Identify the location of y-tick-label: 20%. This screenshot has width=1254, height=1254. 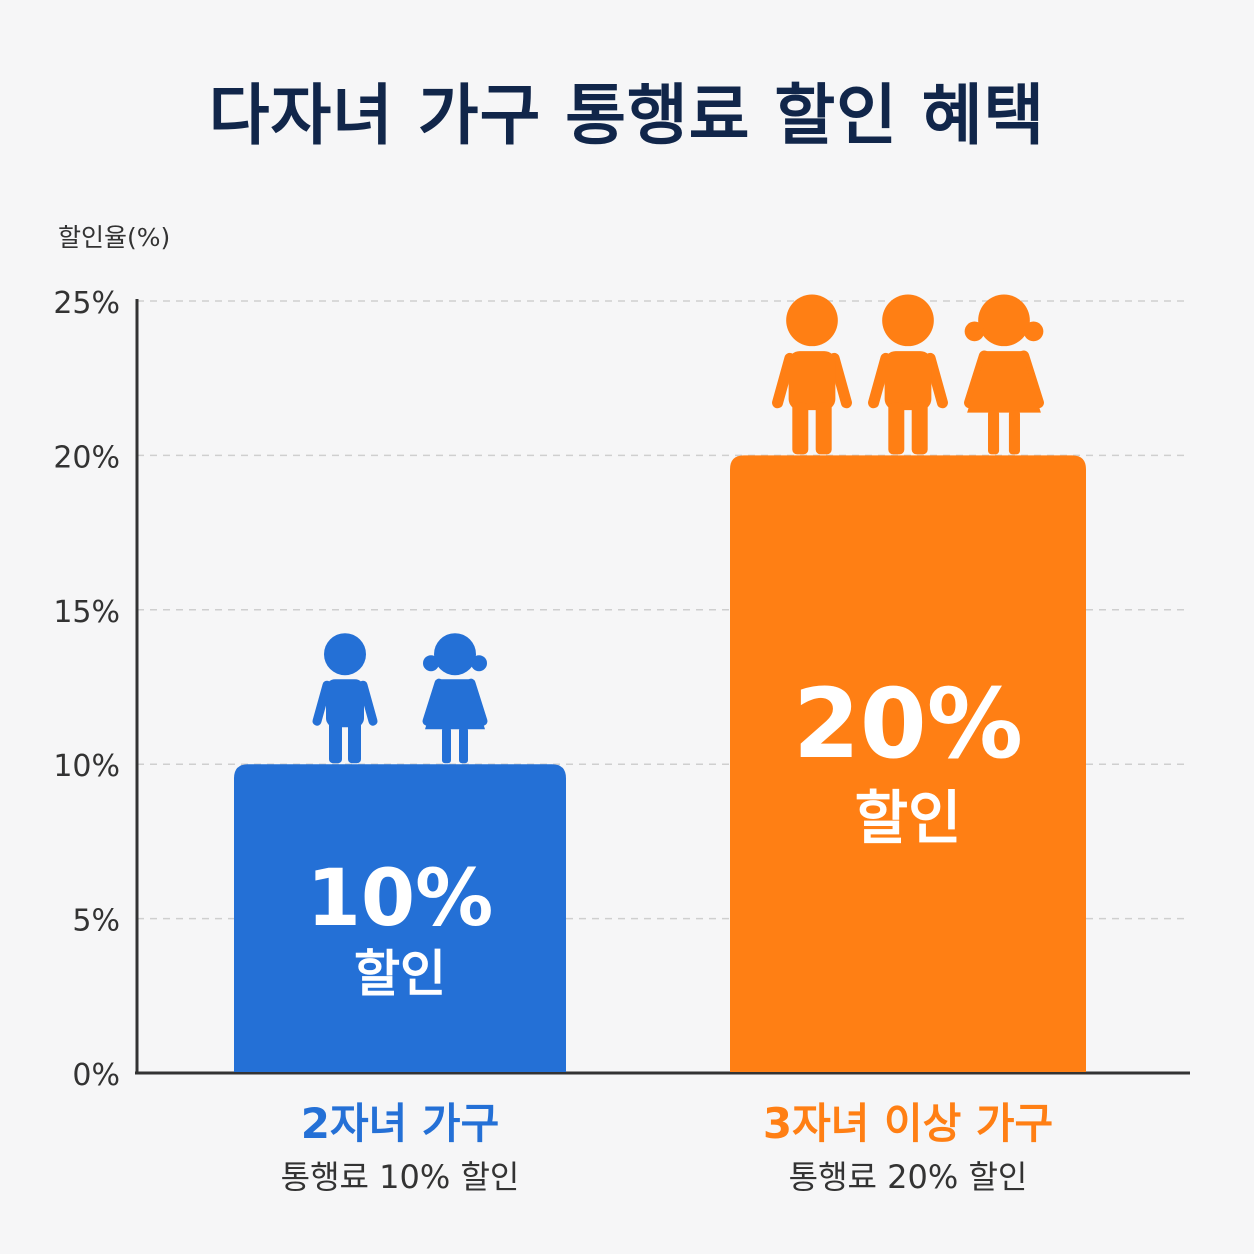
(86, 457).